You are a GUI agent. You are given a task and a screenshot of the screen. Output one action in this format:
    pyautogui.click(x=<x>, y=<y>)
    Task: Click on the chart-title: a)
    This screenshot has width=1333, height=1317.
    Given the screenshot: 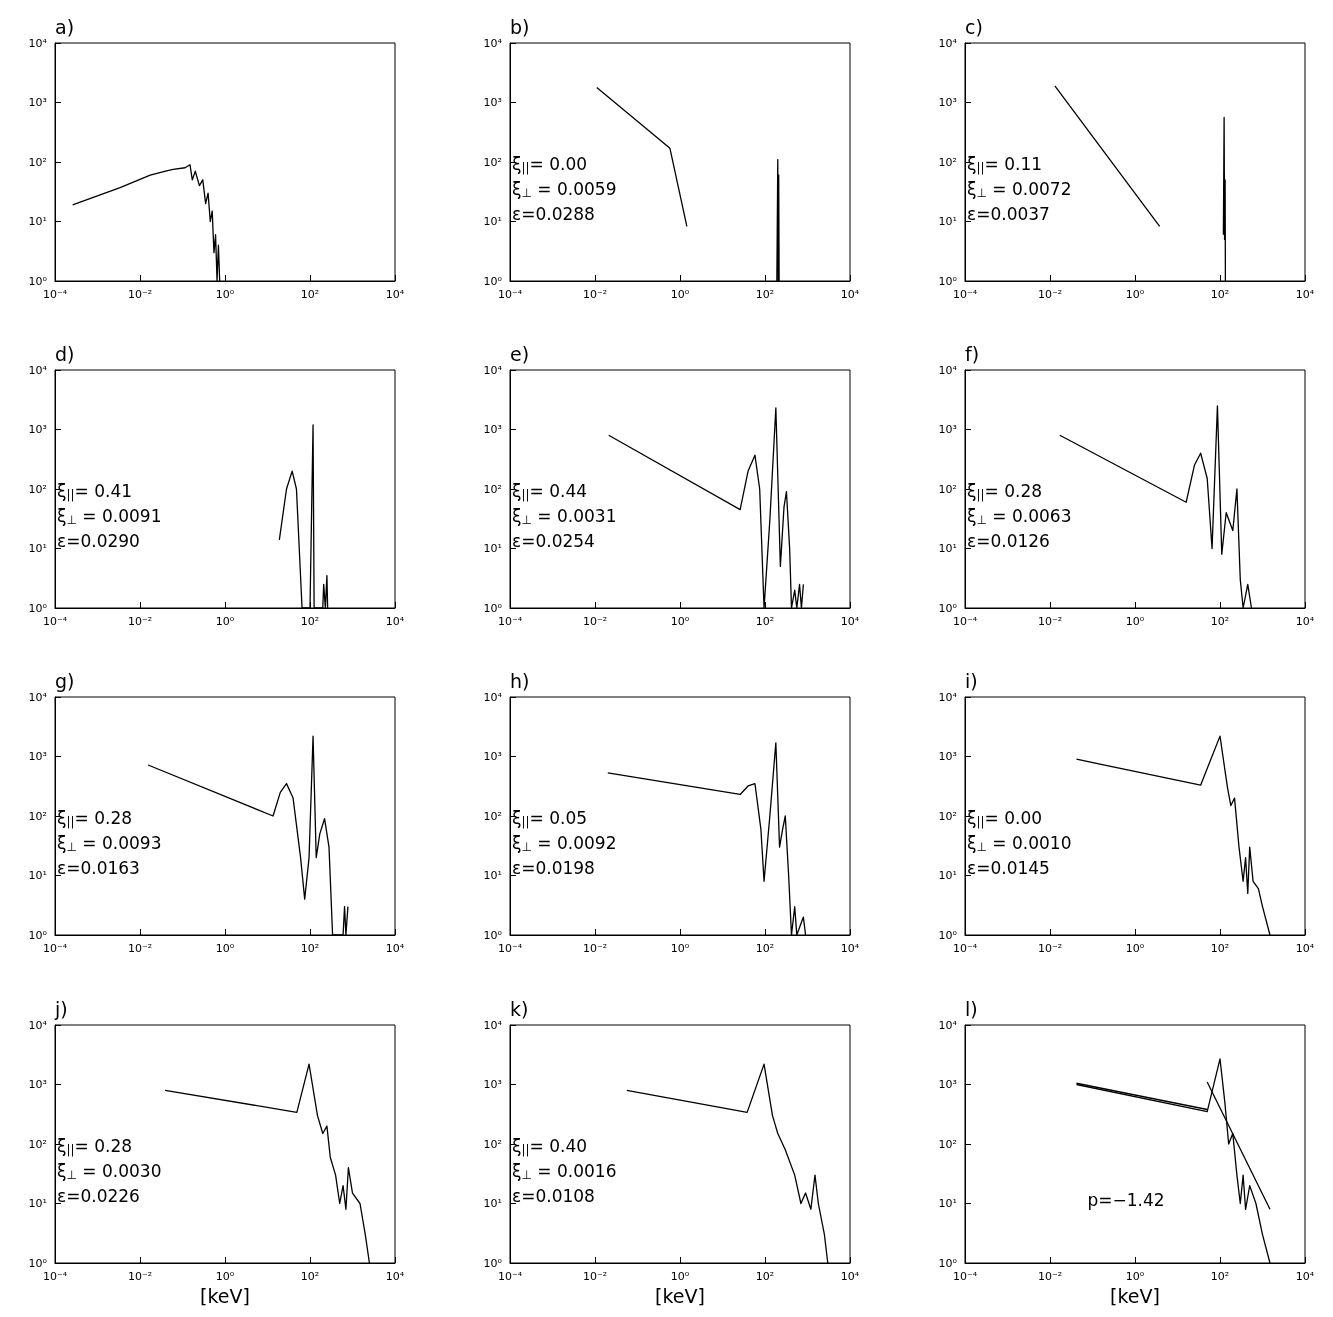 What is the action you would take?
    pyautogui.click(x=65, y=26)
    